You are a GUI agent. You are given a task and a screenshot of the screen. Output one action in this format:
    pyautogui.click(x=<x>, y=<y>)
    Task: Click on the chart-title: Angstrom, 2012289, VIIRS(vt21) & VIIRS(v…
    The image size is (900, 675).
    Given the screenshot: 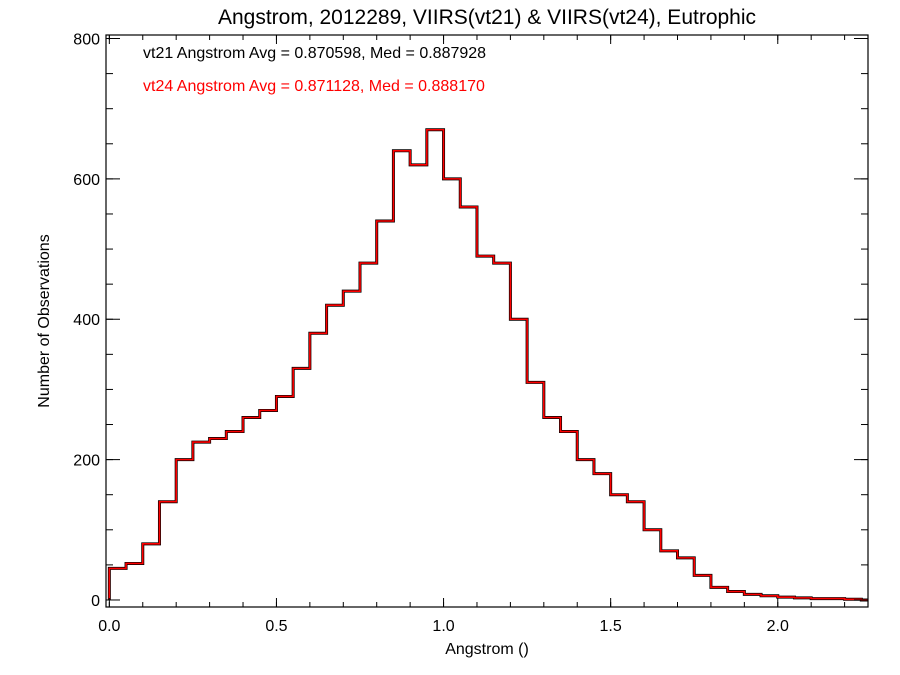 What is the action you would take?
    pyautogui.click(x=487, y=17)
    